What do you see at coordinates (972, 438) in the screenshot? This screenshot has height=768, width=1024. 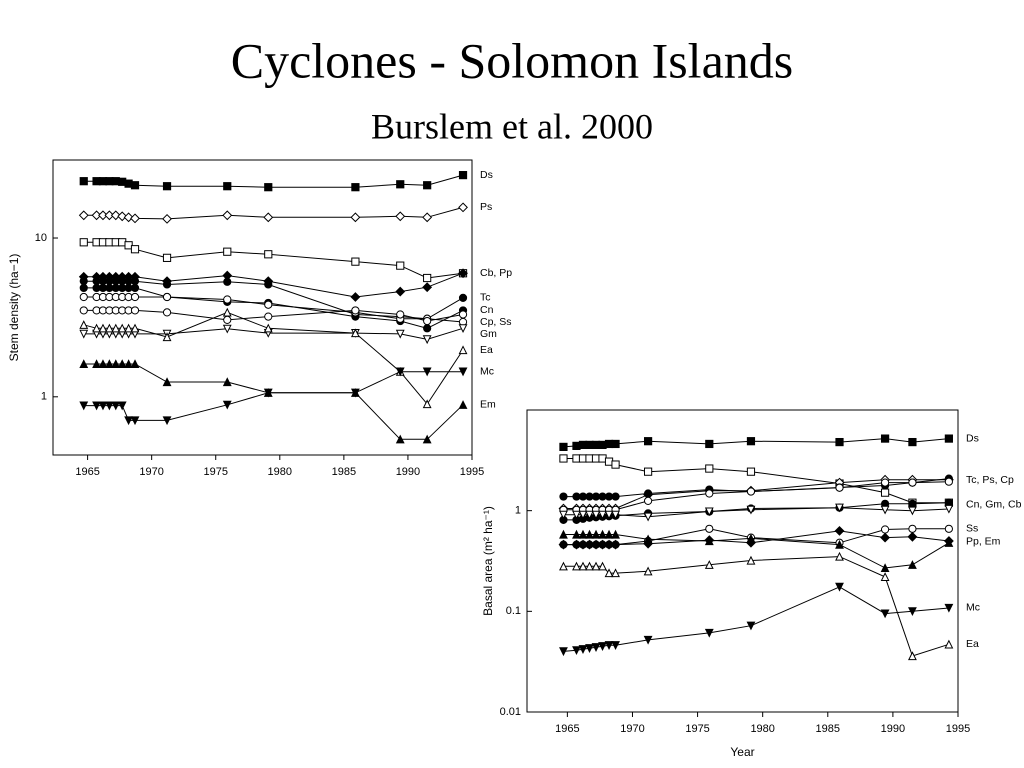 I see `series-label: Ds` at bounding box center [972, 438].